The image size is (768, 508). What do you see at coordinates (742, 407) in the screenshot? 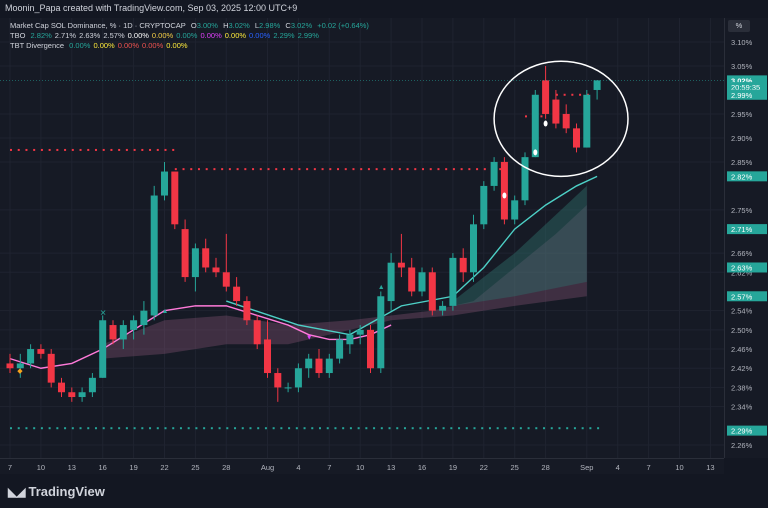
I see `price-tick-label: 2.34%` at bounding box center [742, 407].